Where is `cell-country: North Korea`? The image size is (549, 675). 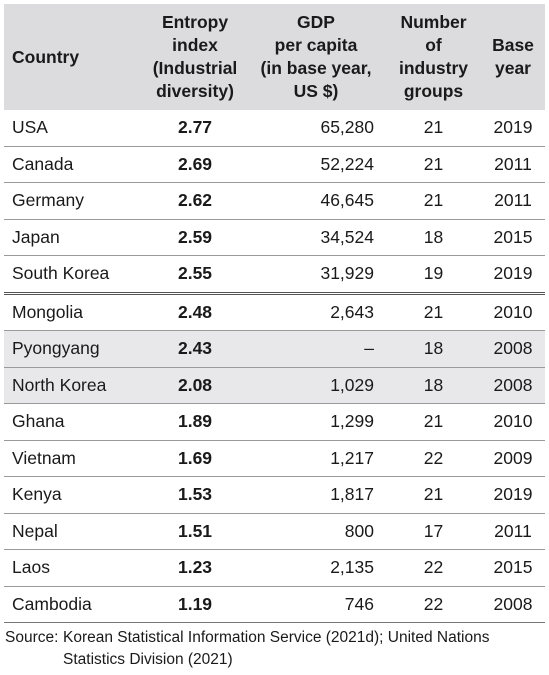 cell-country: North Korea is located at coordinates (74, 385).